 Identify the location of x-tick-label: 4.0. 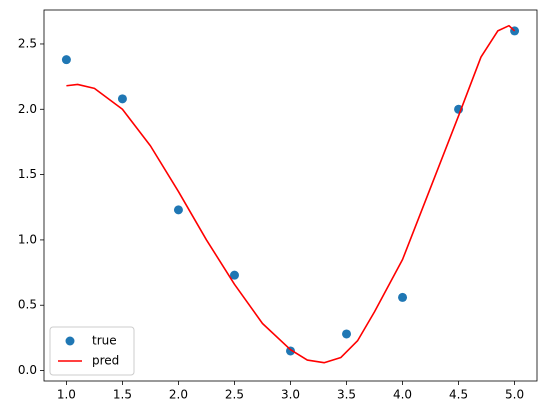
(402, 395).